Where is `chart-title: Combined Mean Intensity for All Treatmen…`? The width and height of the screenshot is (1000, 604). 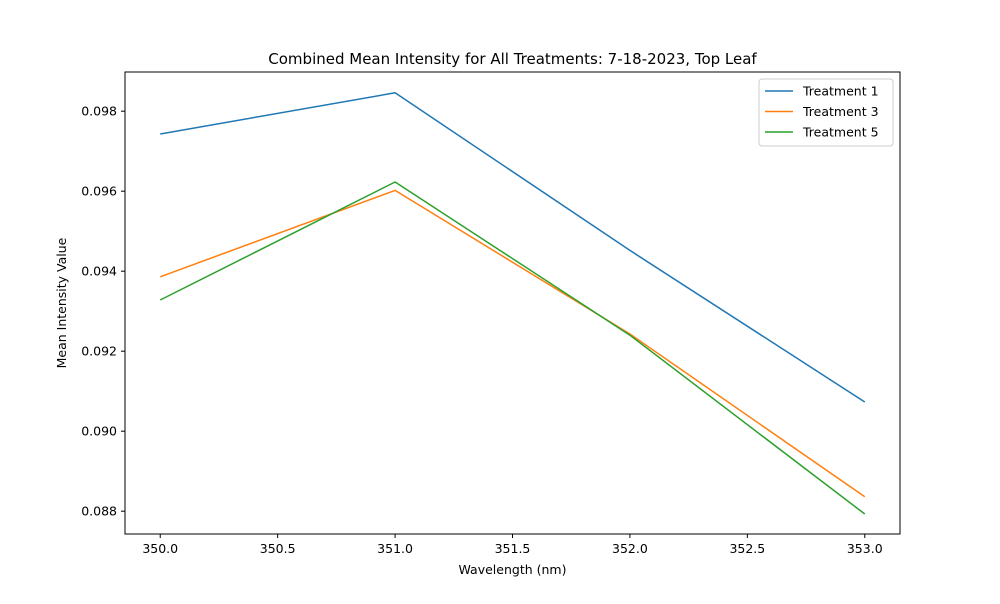
chart-title: Combined Mean Intensity for All Treatmen… is located at coordinates (512, 59).